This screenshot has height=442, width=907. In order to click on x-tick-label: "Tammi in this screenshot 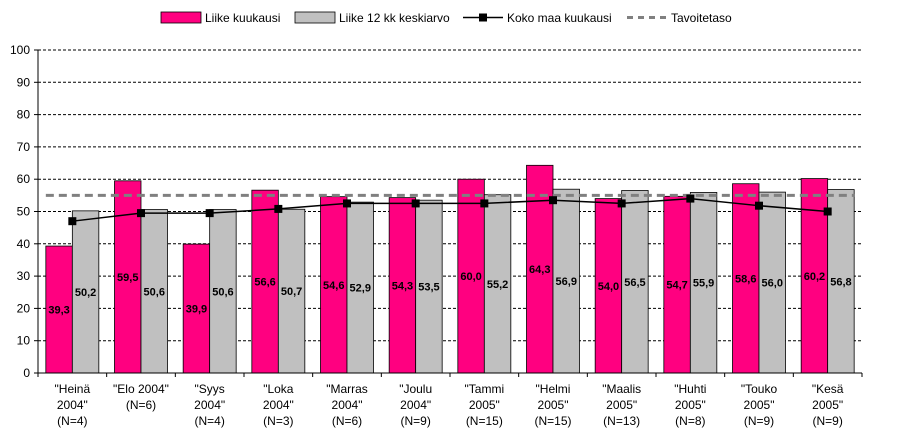, I will do `click(485, 389)`.